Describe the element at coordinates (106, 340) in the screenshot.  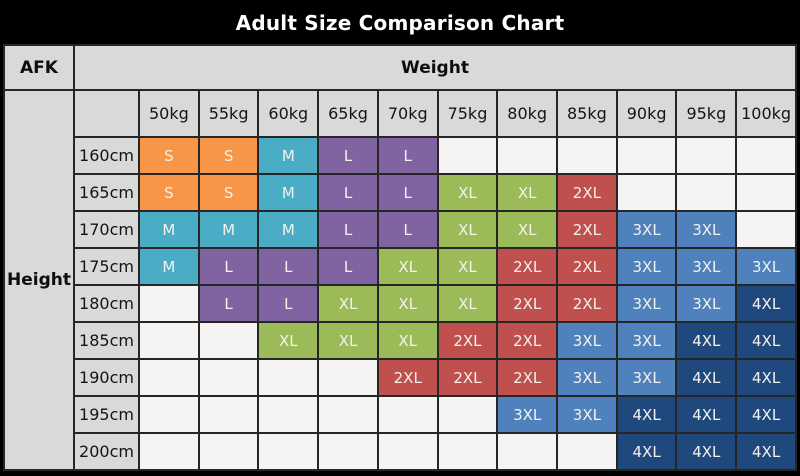
I see `row-header-height: 185cm` at that location.